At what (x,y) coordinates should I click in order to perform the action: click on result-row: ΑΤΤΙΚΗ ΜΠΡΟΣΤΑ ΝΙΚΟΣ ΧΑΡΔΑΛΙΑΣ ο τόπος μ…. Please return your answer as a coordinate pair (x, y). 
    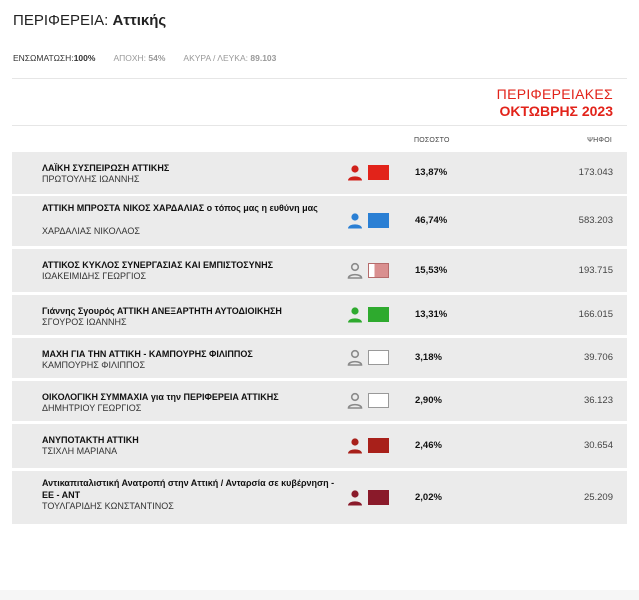
    Looking at the image, I should click on (319, 221).